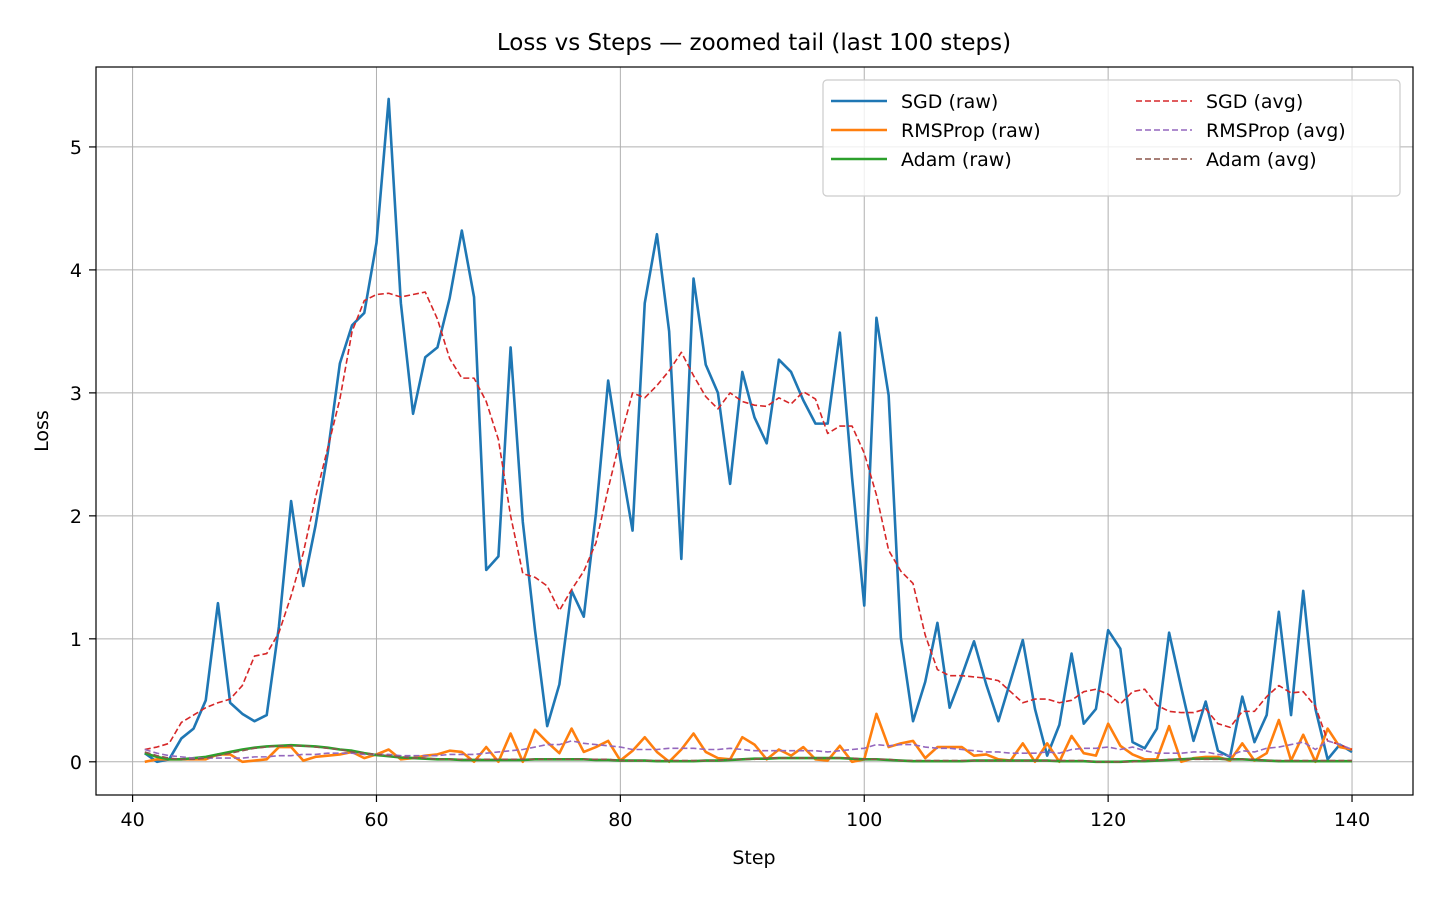  Describe the element at coordinates (748, 754) in the screenshot. I see `series-line-adam-avg` at that location.